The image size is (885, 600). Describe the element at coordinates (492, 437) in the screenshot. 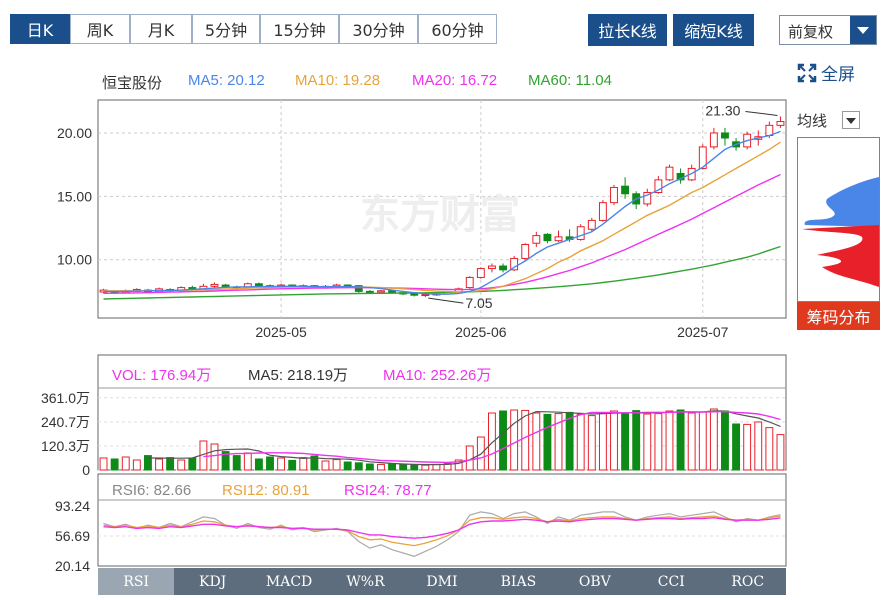

I see `volume-ma10-line` at that location.